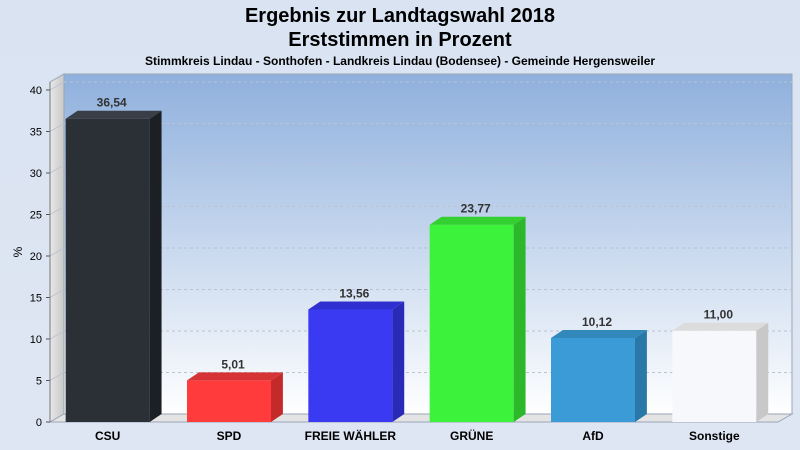 Image resolution: width=800 pixels, height=450 pixels. What do you see at coordinates (36, 133) in the screenshot?
I see `y-tick-label: 35` at bounding box center [36, 133].